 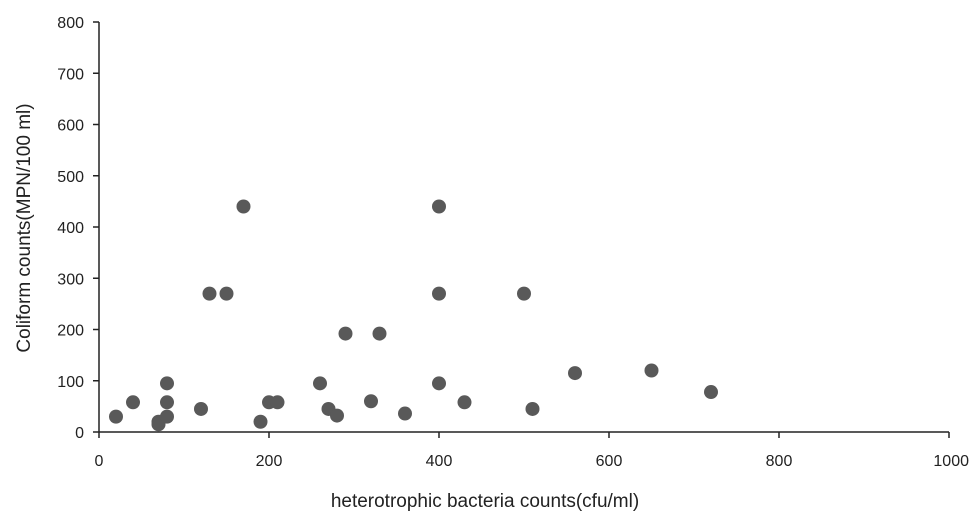 What do you see at coordinates (70, 228) in the screenshot?
I see `y-tick-label: 400` at bounding box center [70, 228].